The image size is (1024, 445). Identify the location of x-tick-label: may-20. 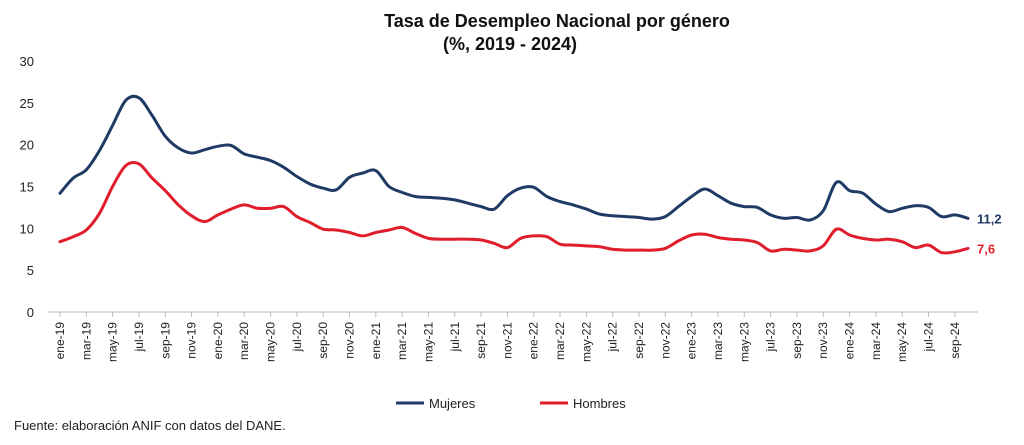
(271, 342).